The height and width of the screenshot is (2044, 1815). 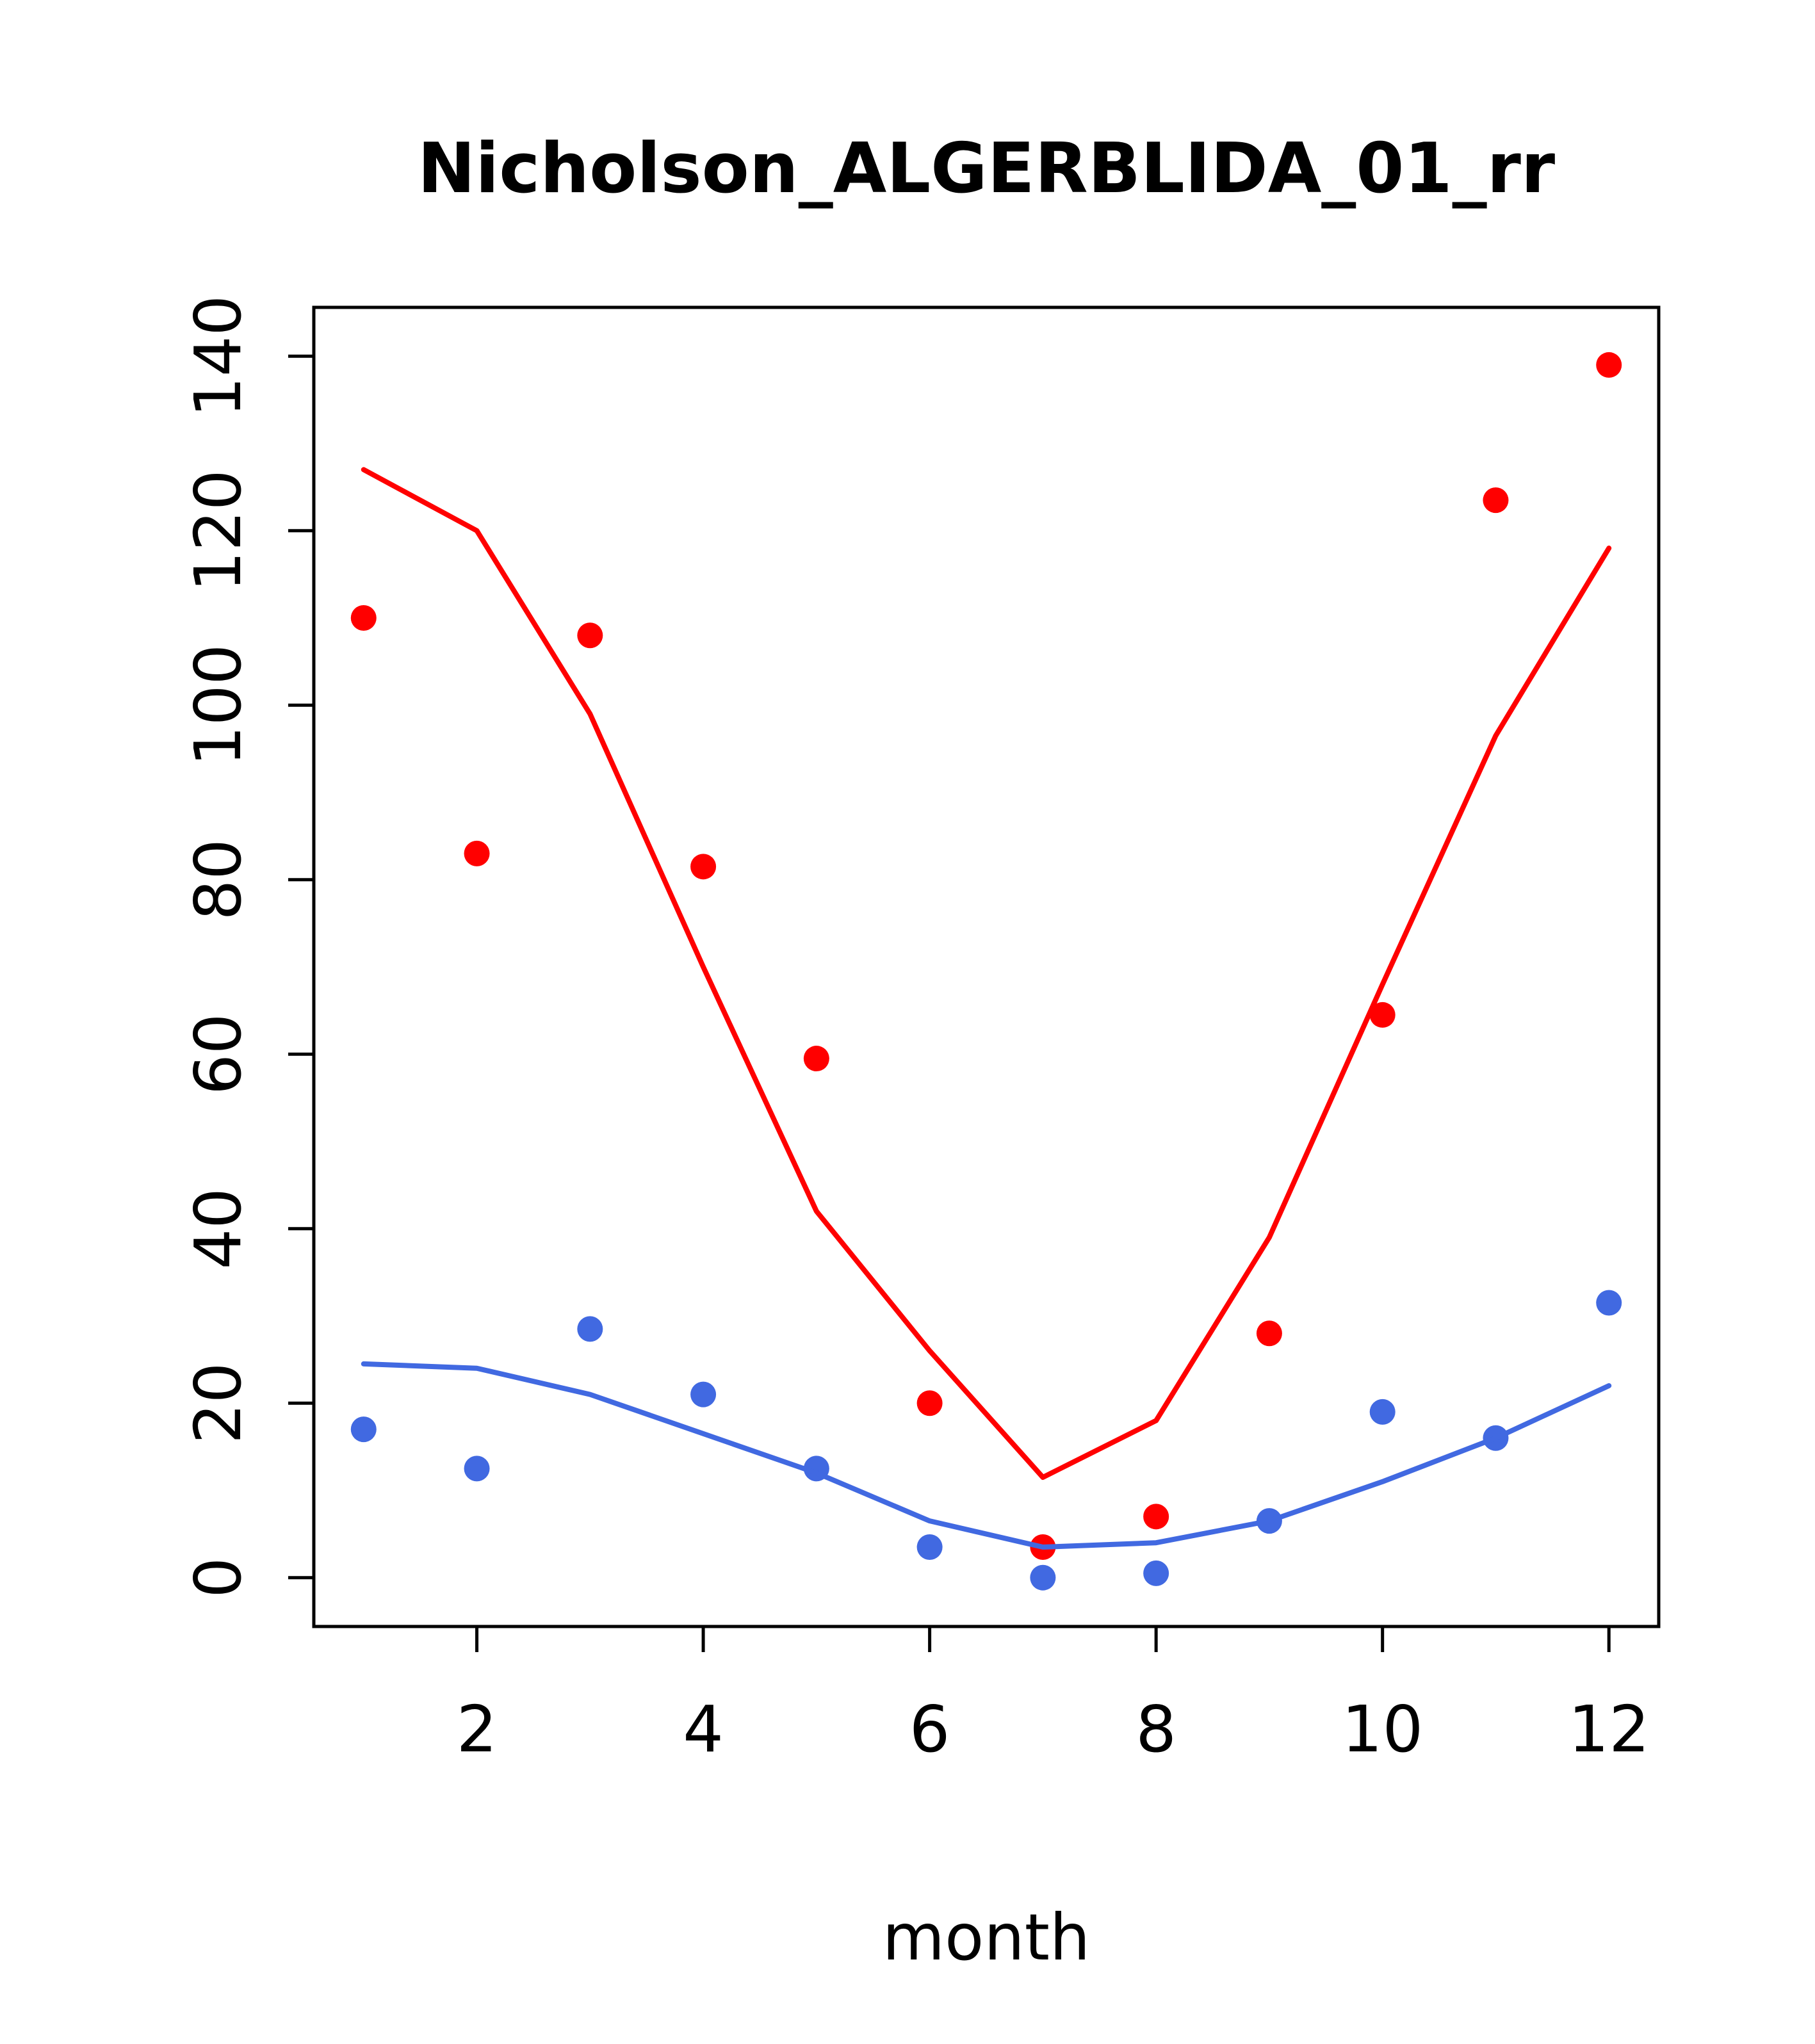 I want to click on y-tick-label: 140, so click(x=218, y=356).